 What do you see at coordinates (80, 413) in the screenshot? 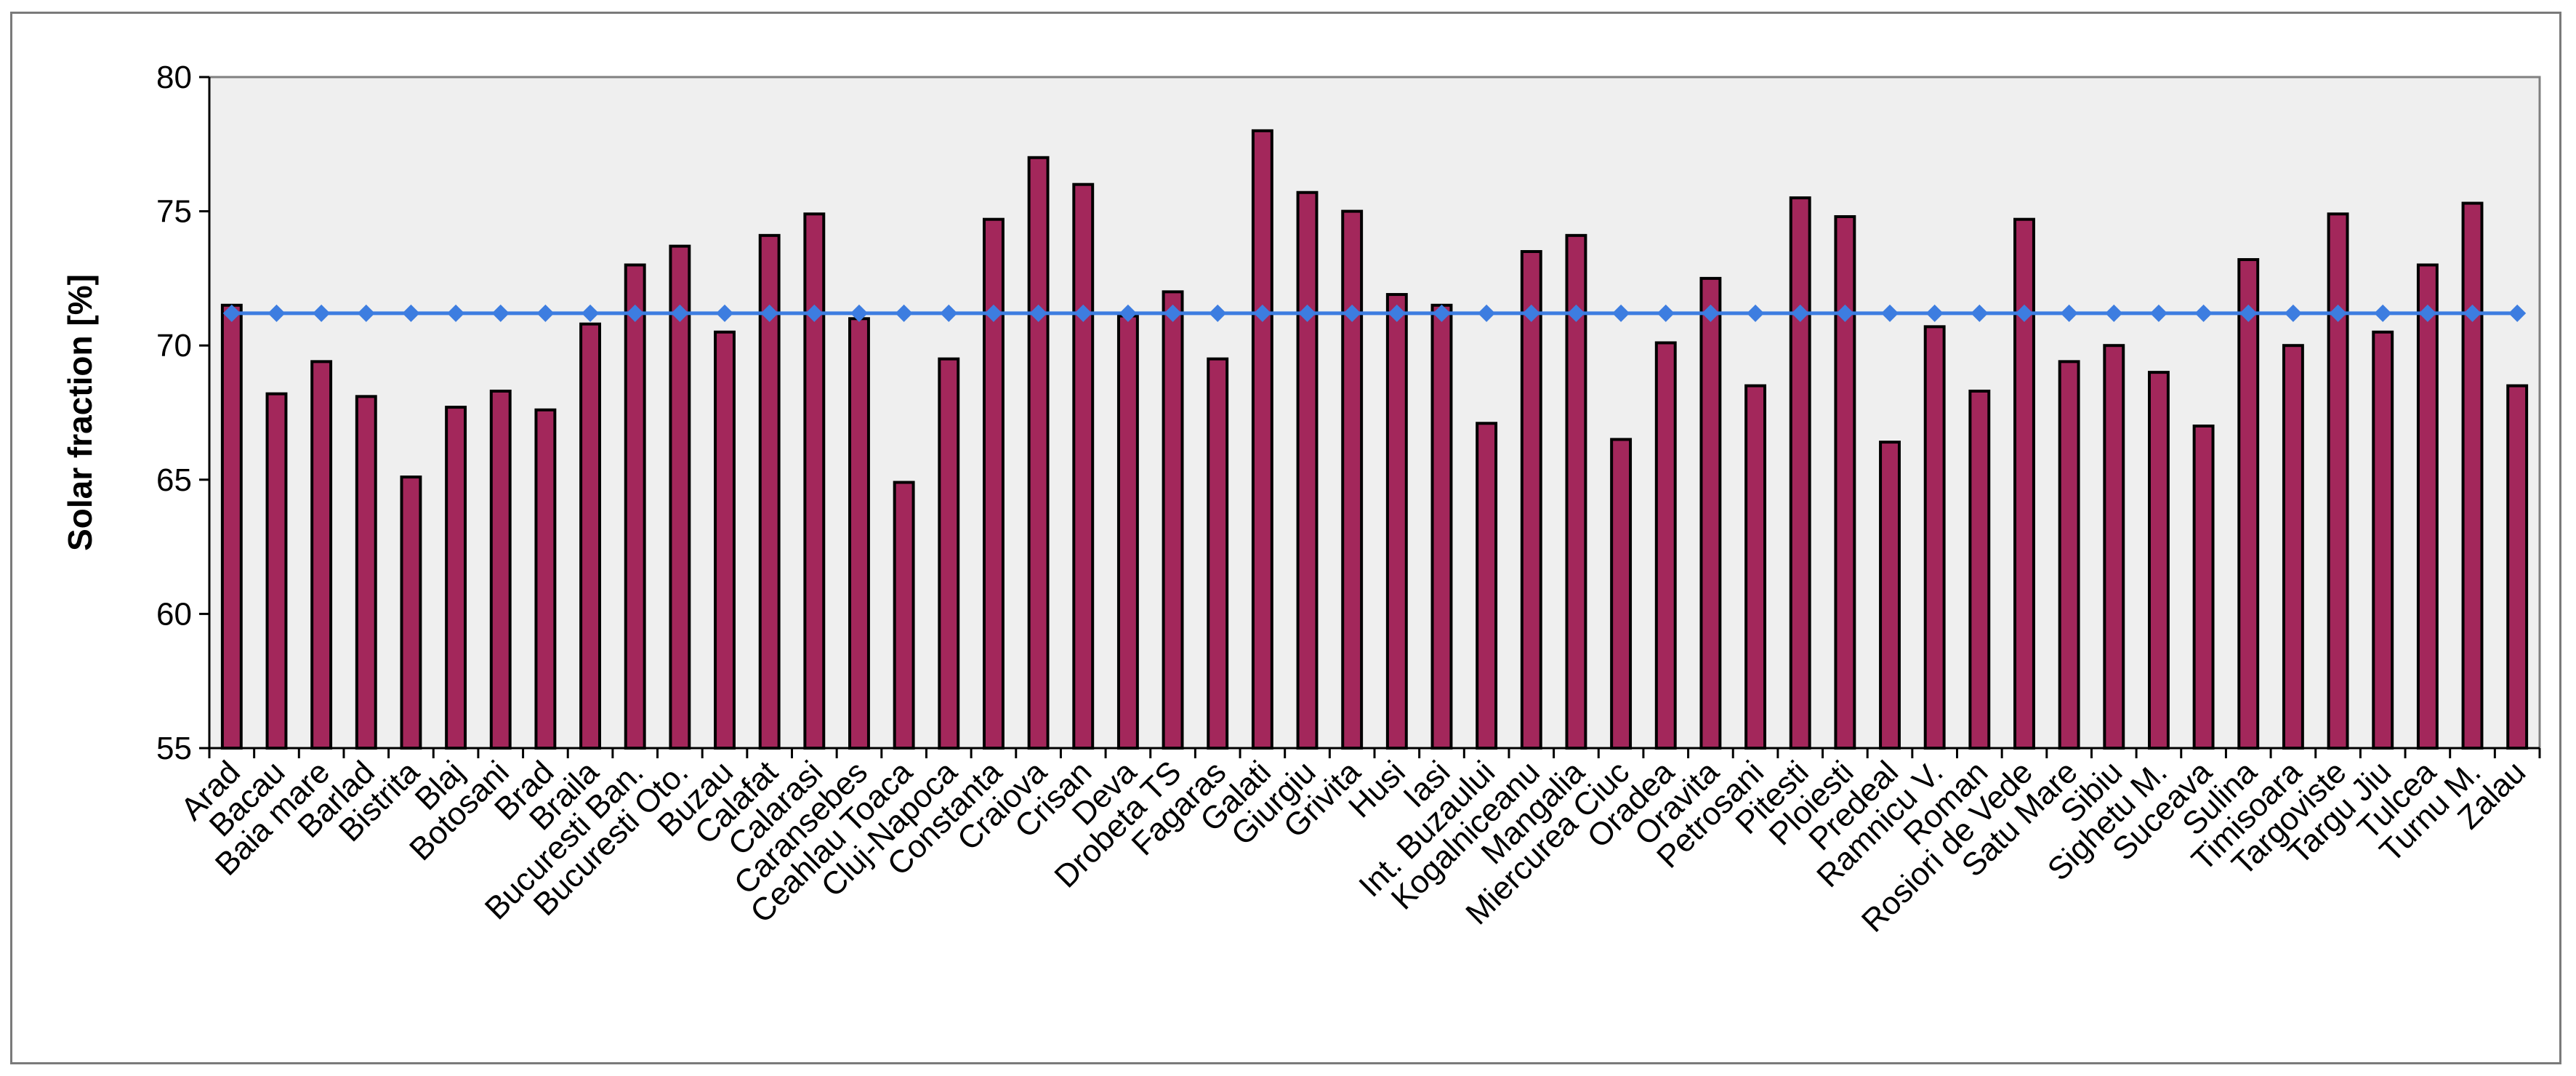
I see `y-axis-title: Solar fraction [%]` at bounding box center [80, 413].